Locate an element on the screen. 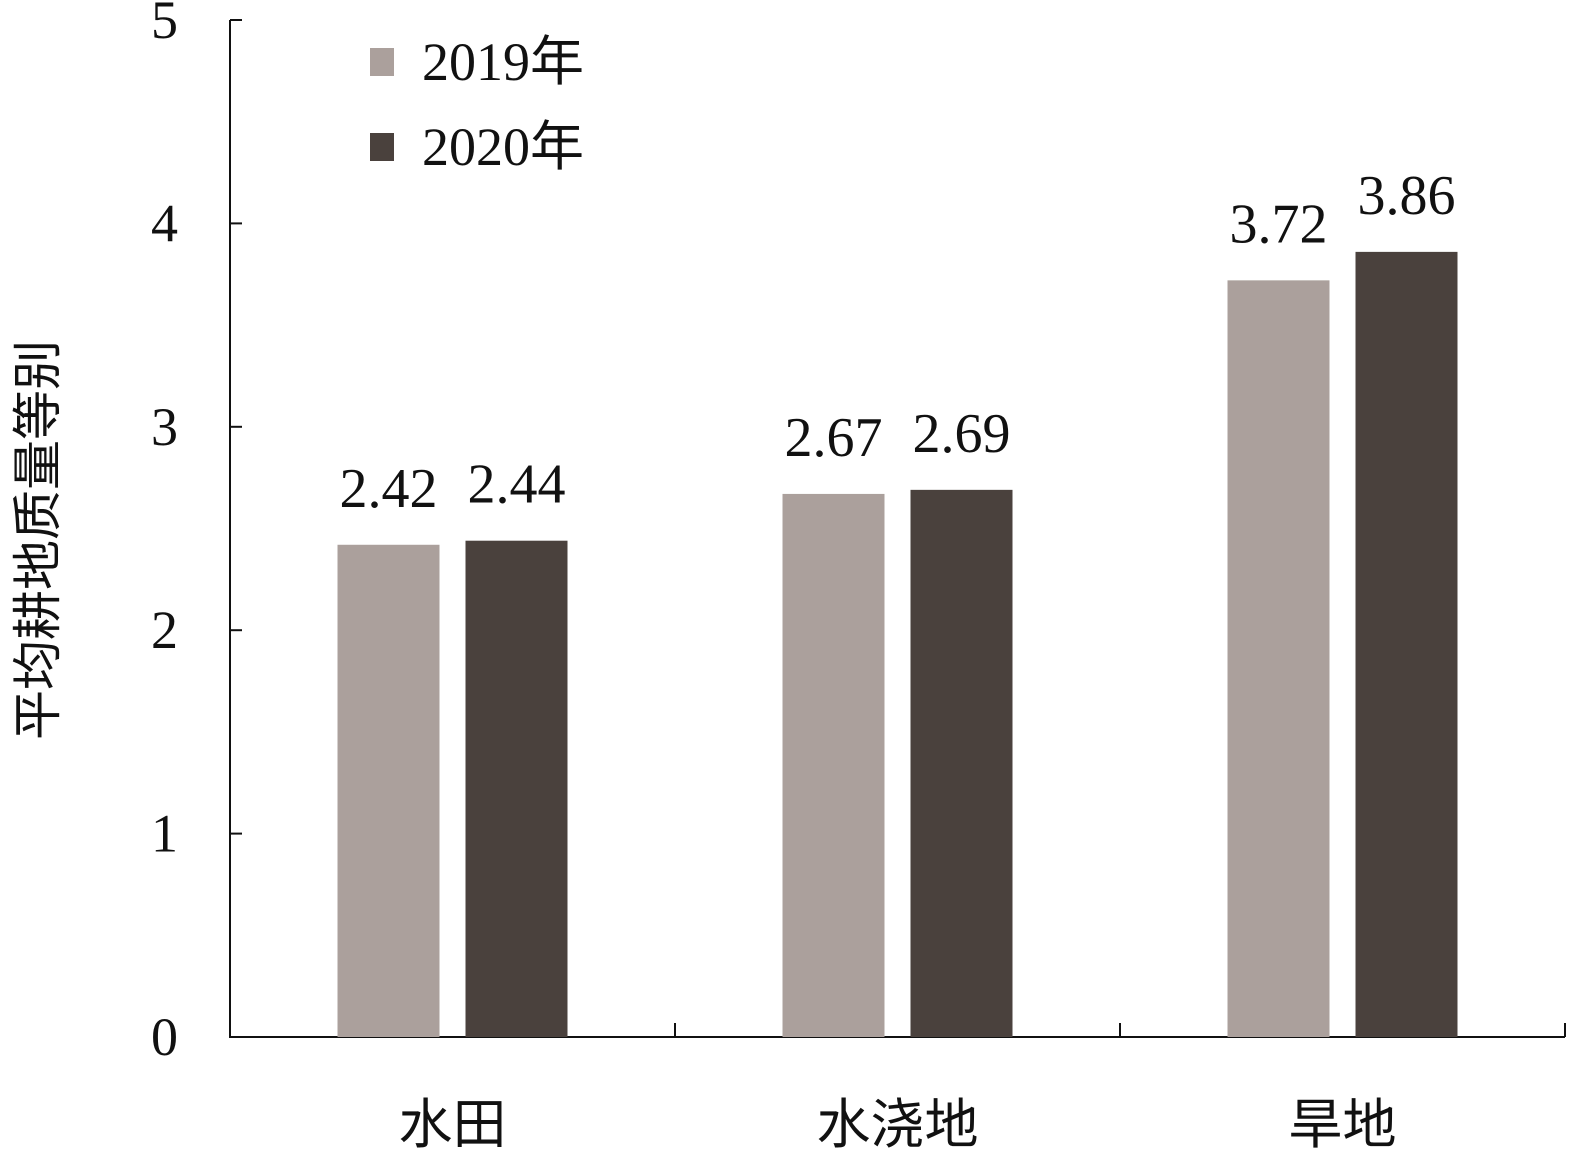 This screenshot has width=1586, height=1166. x-tick-label-2: 旱地 is located at coordinates (1343, 1125).